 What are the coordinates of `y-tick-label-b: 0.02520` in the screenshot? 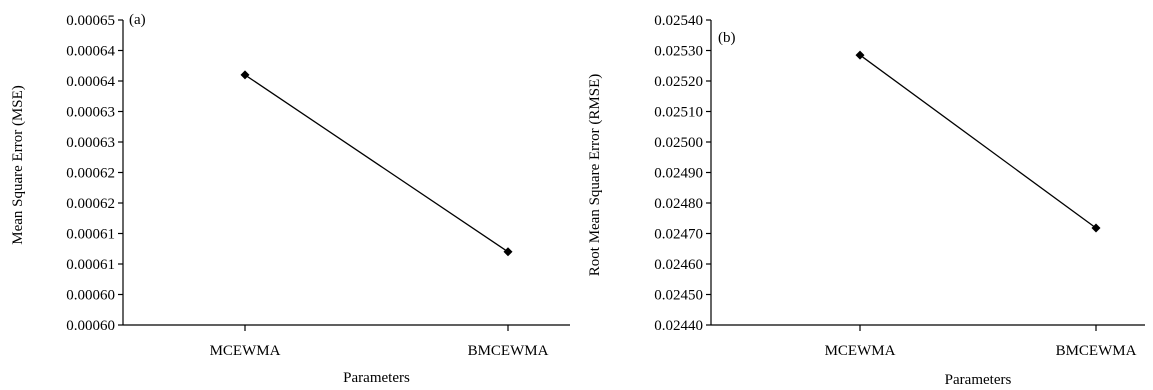 It's located at (678, 82).